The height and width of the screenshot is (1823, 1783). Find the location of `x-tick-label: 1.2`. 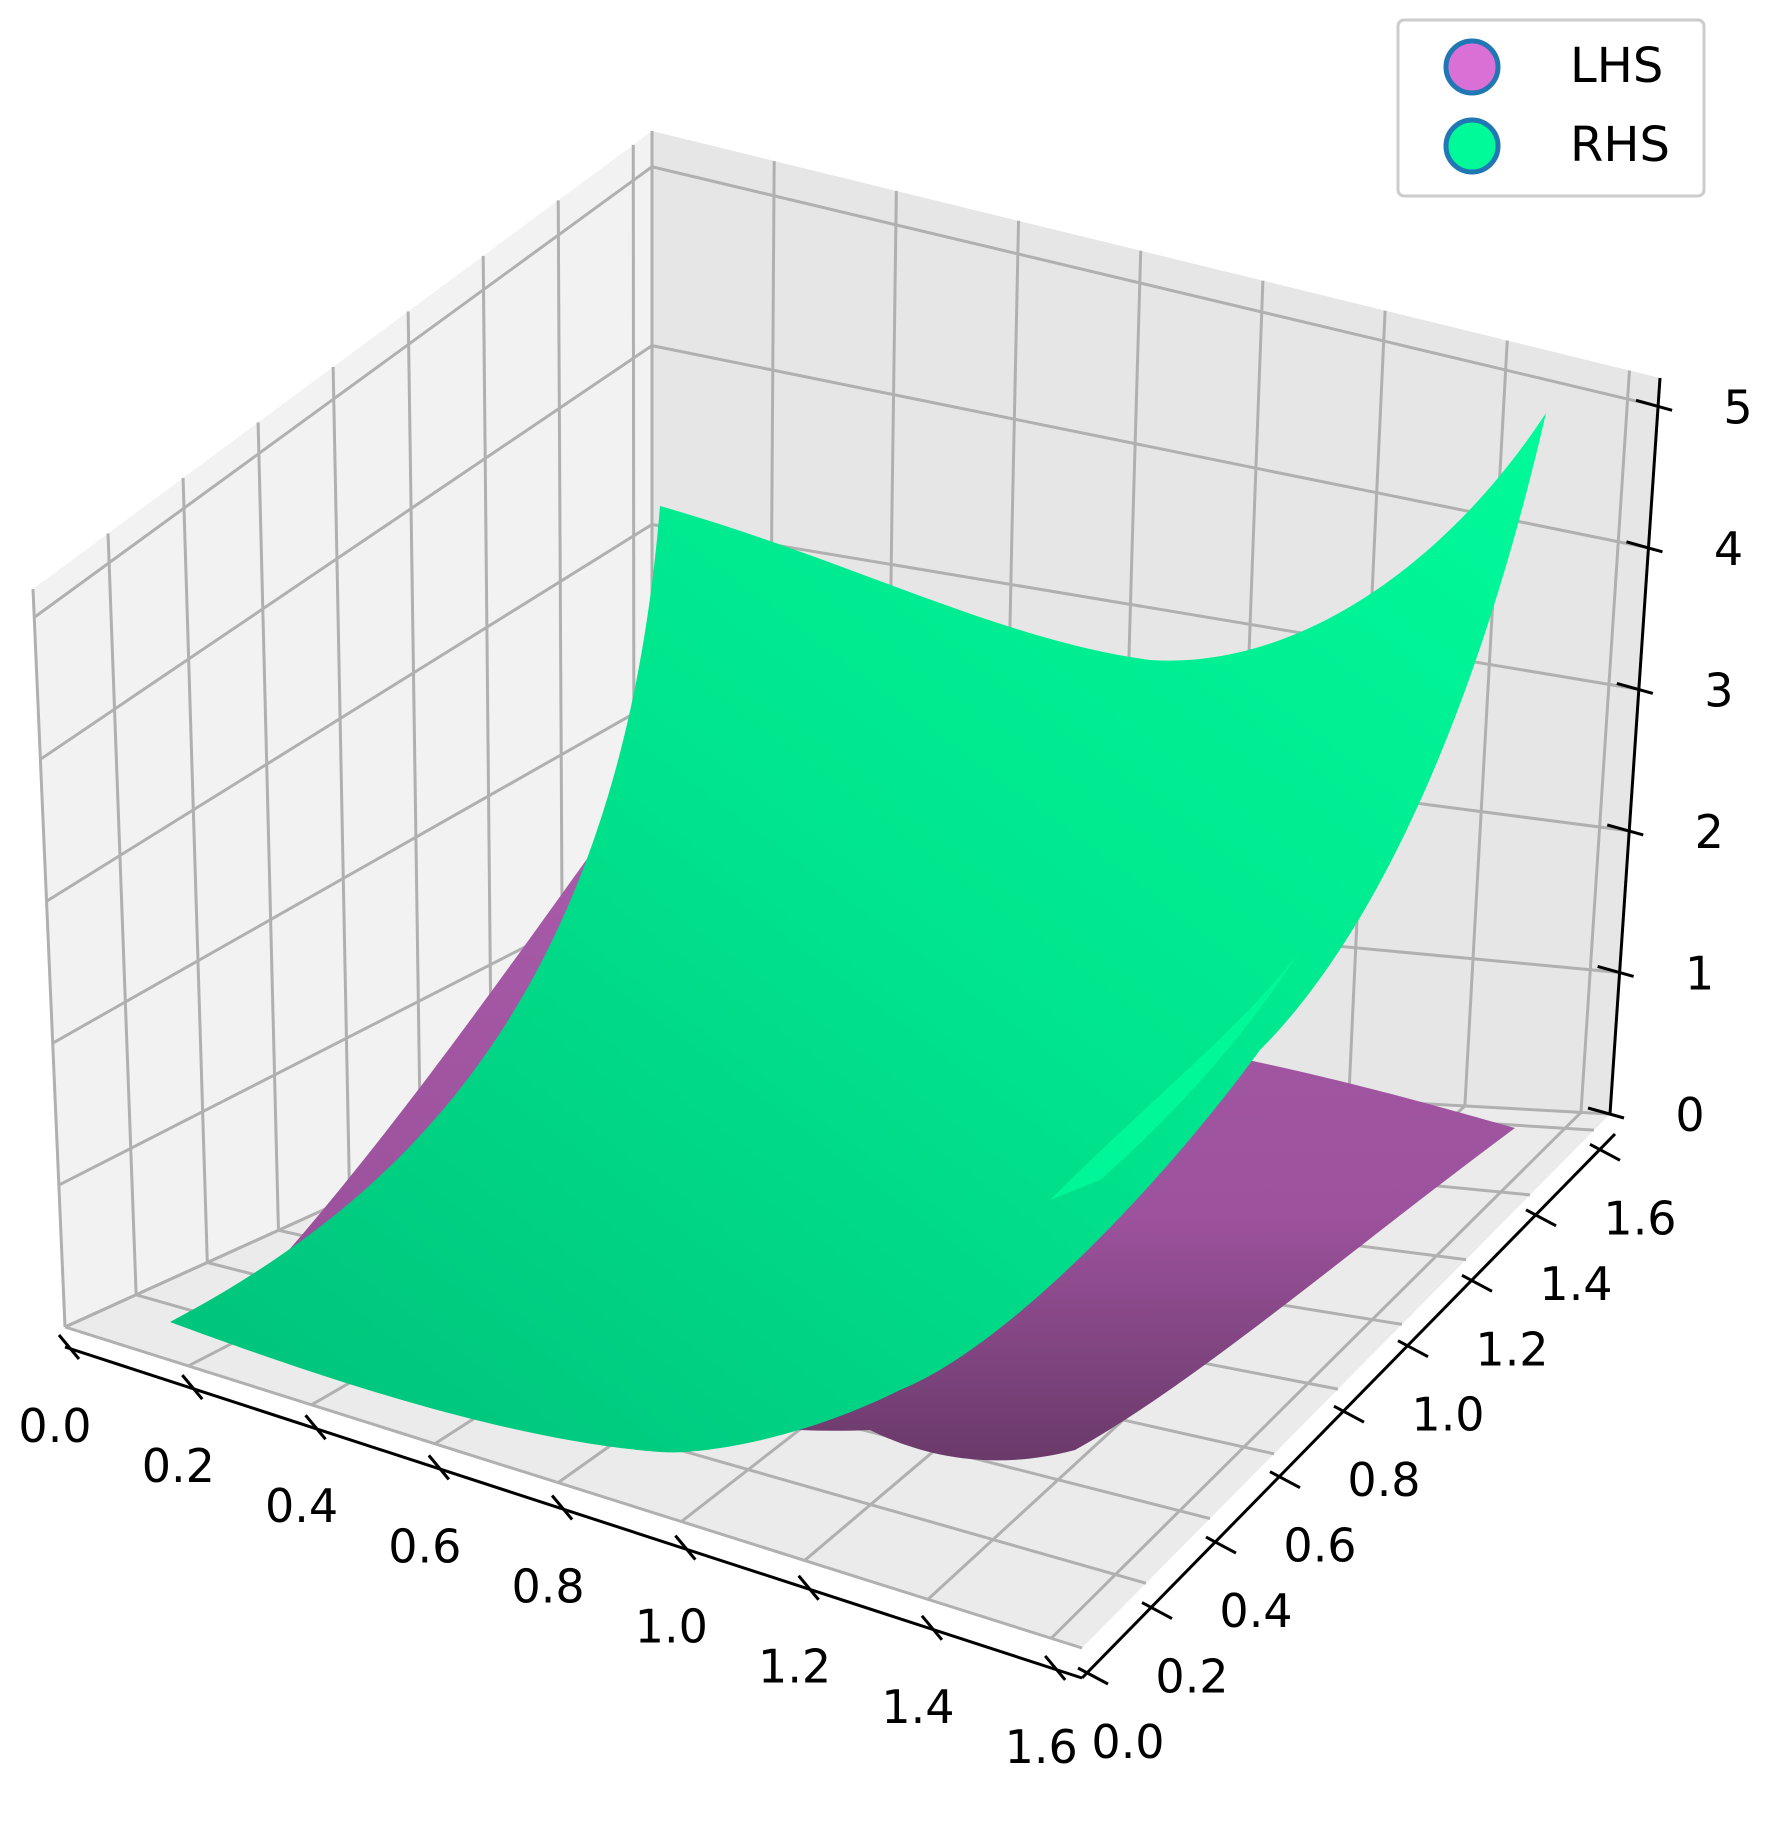

x-tick-label: 1.2 is located at coordinates (794, 1667).